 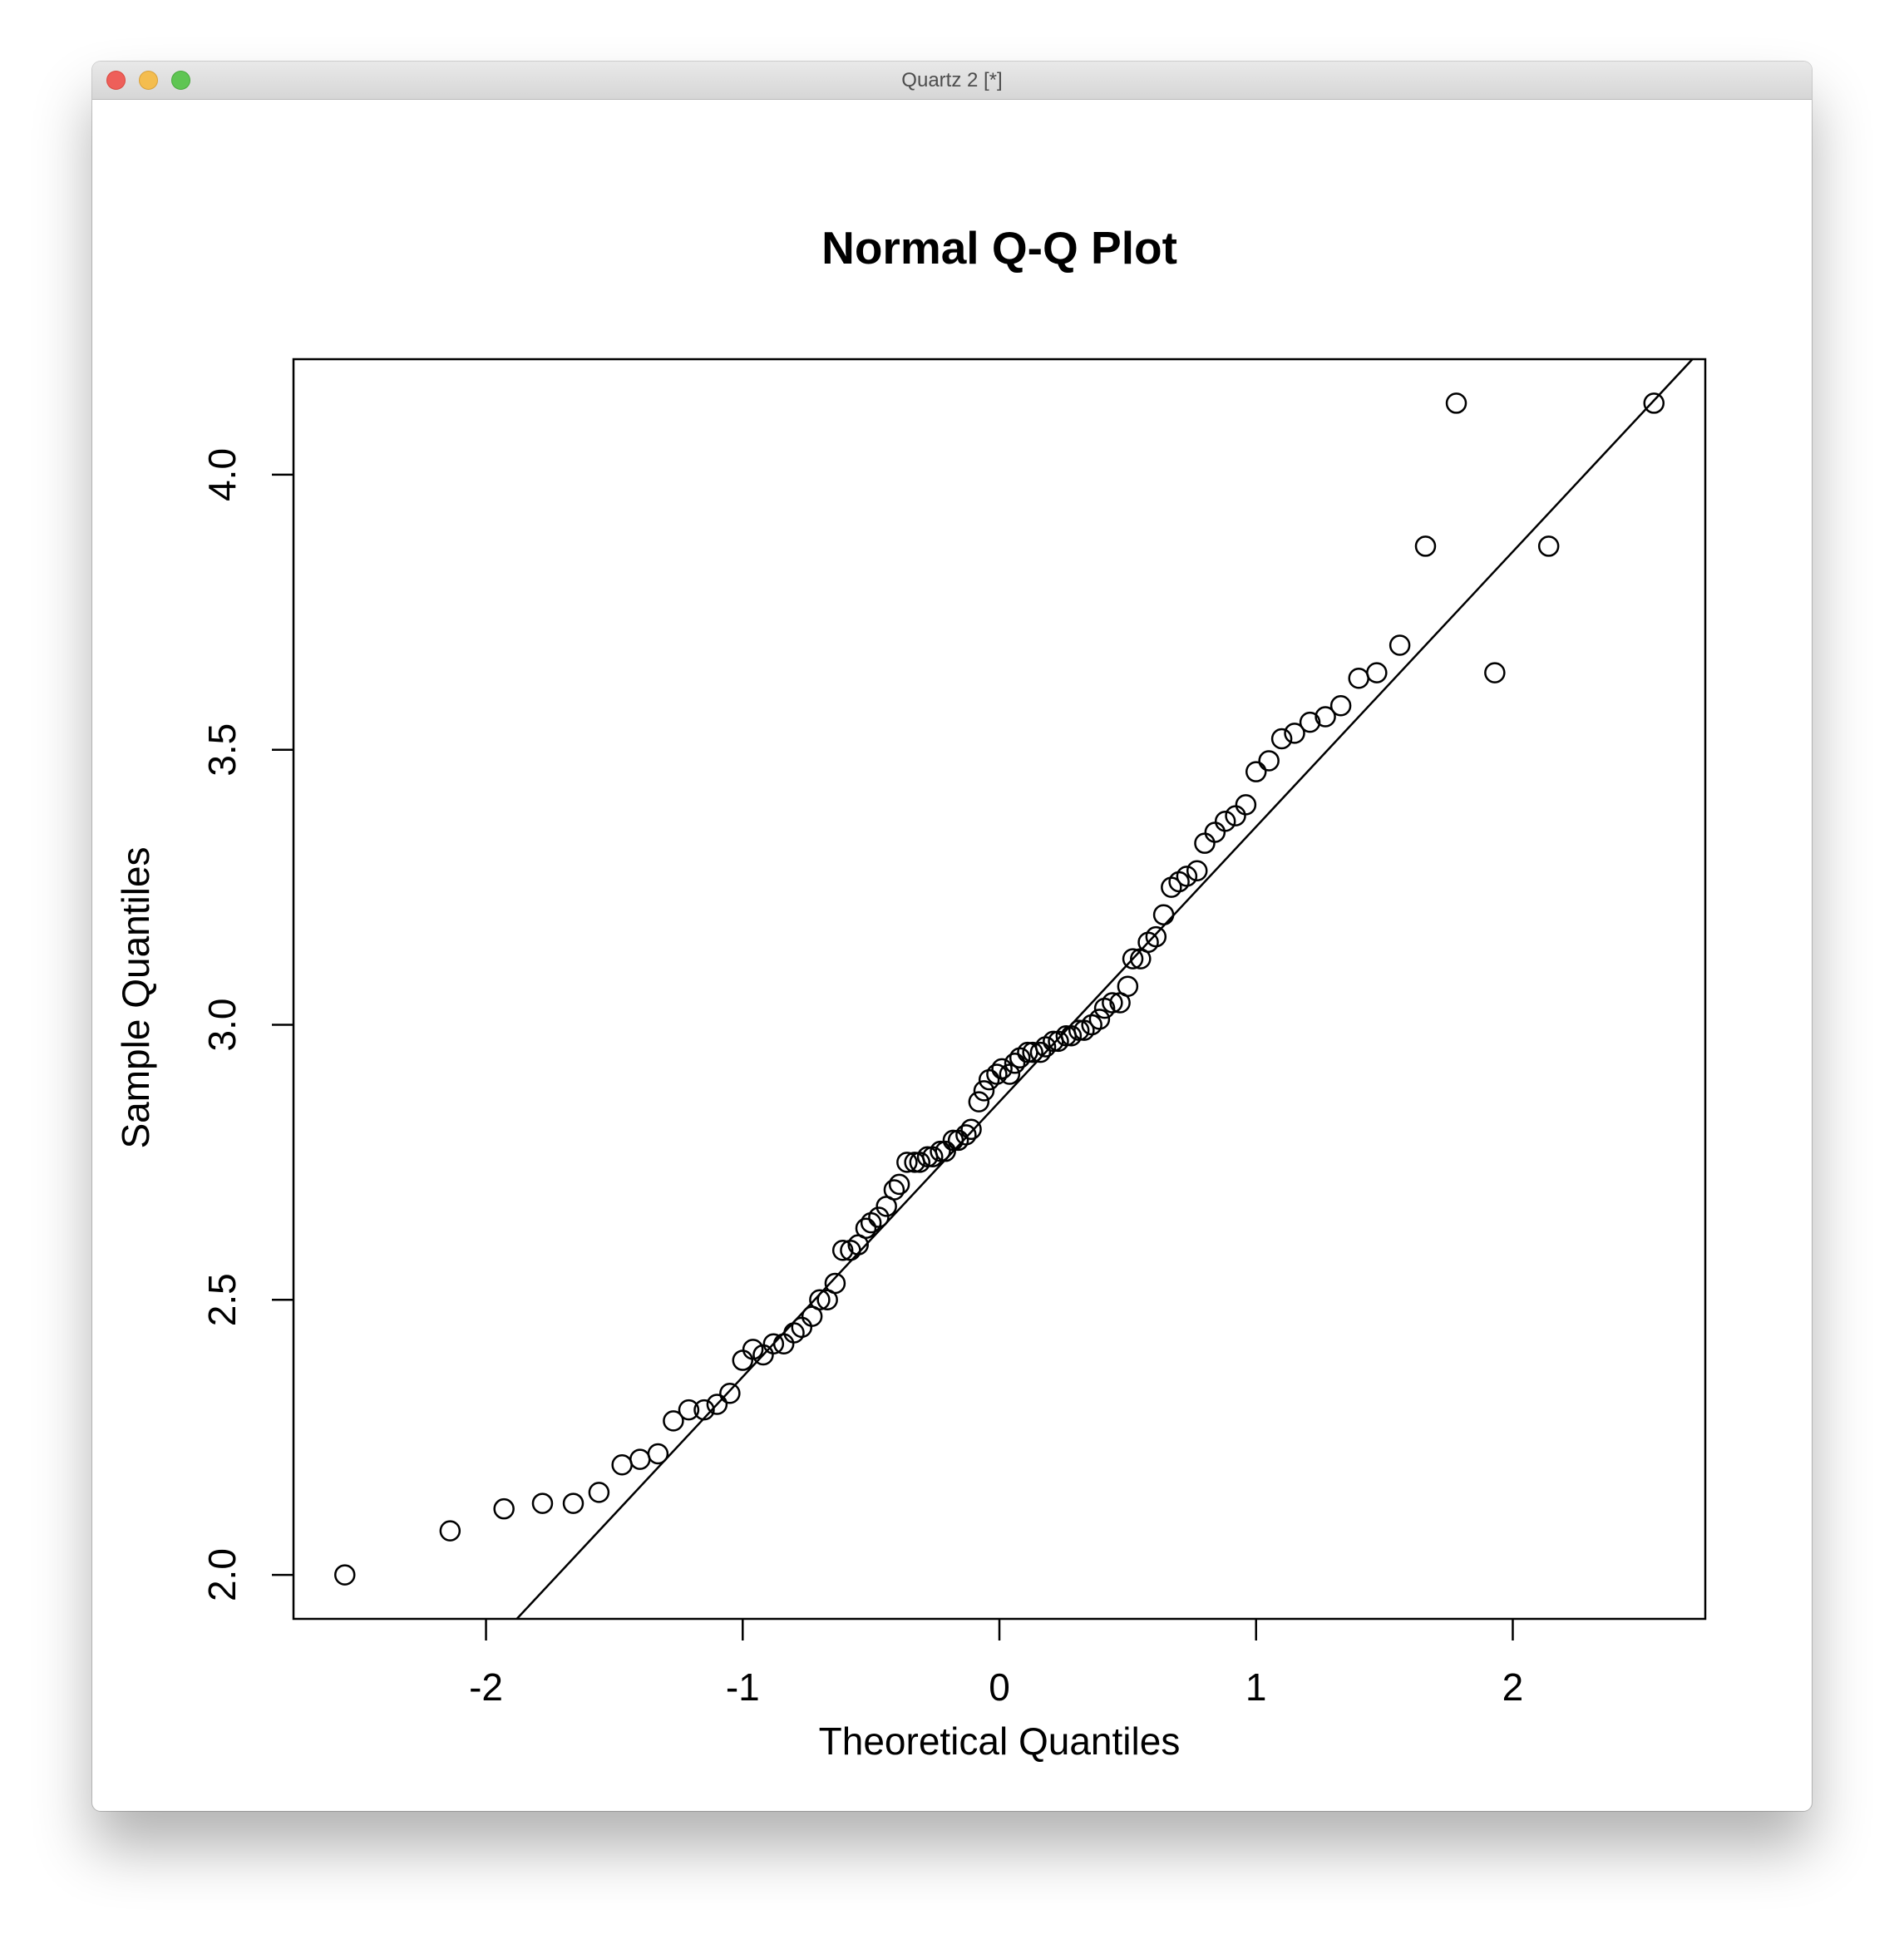 I want to click on x-axis-label: Theoretical Quantiles, so click(x=1000, y=1741).